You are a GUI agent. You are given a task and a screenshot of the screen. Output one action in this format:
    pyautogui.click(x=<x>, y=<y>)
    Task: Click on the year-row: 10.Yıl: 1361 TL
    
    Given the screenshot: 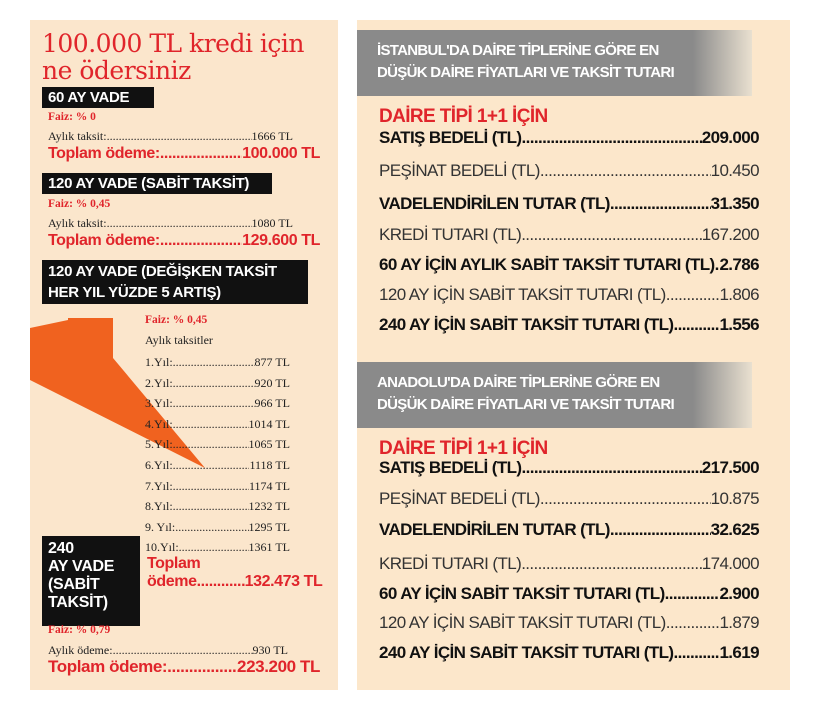 What is the action you would take?
    pyautogui.click(x=217, y=547)
    